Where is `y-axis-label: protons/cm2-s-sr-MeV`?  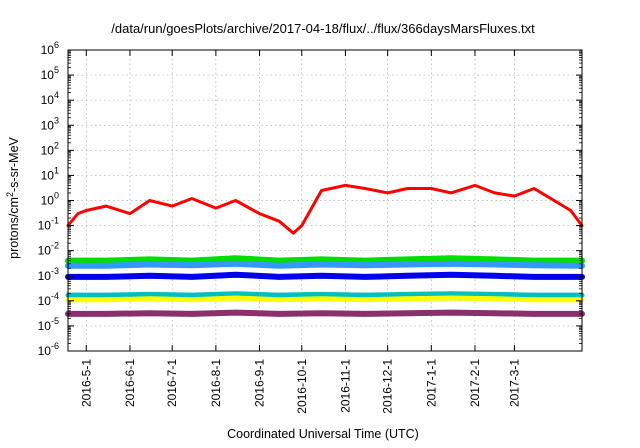
y-axis-label: protons/cm2-s-sr-MeV is located at coordinates (13, 197).